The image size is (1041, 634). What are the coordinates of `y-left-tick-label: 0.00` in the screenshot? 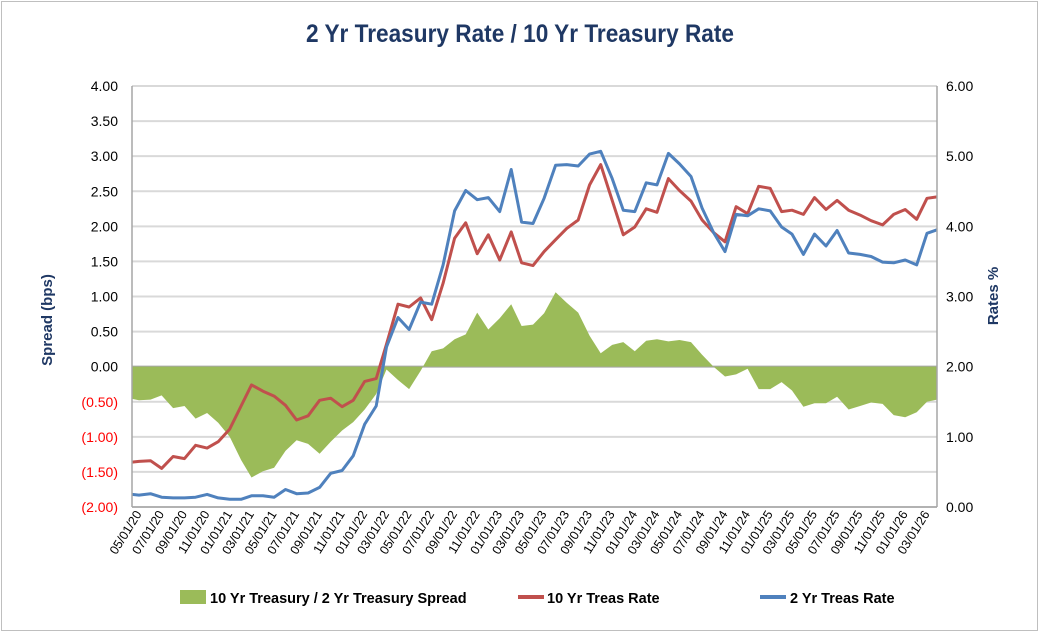 It's located at (104, 367).